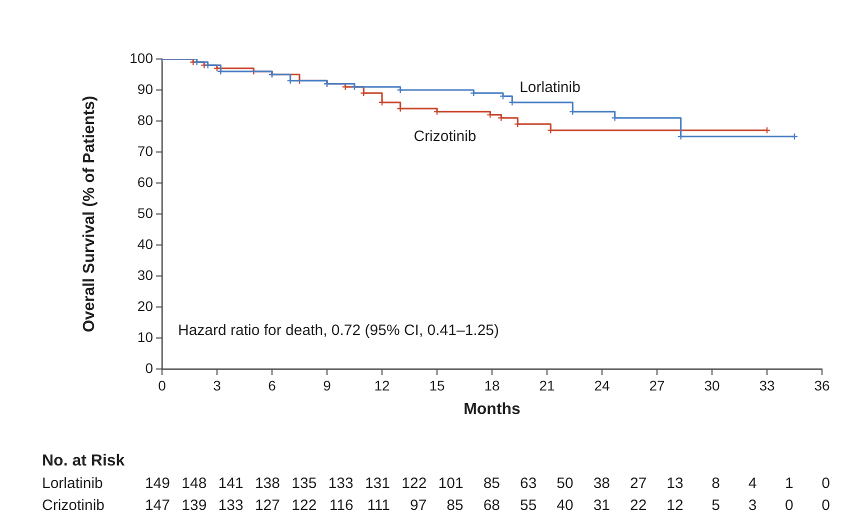 The height and width of the screenshot is (523, 846). Describe the element at coordinates (89, 214) in the screenshot. I see `y-axis-title: Overall Survival (% of Patients)` at that location.